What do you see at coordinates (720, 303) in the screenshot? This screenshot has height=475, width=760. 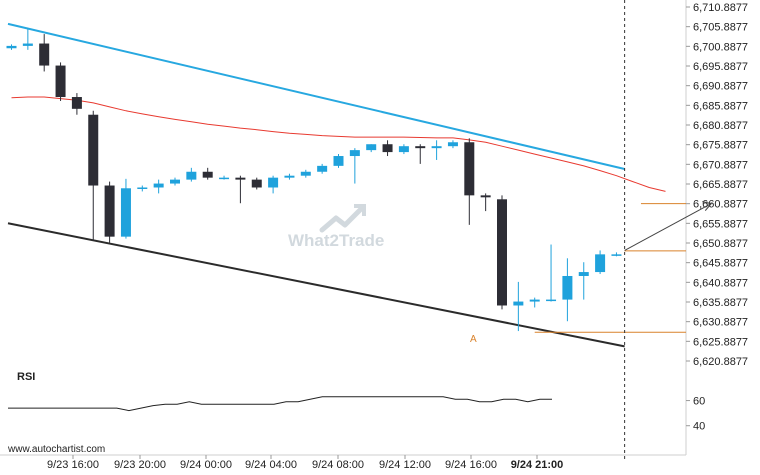 I see `price-tick-label: 6,635.8877` at bounding box center [720, 303].